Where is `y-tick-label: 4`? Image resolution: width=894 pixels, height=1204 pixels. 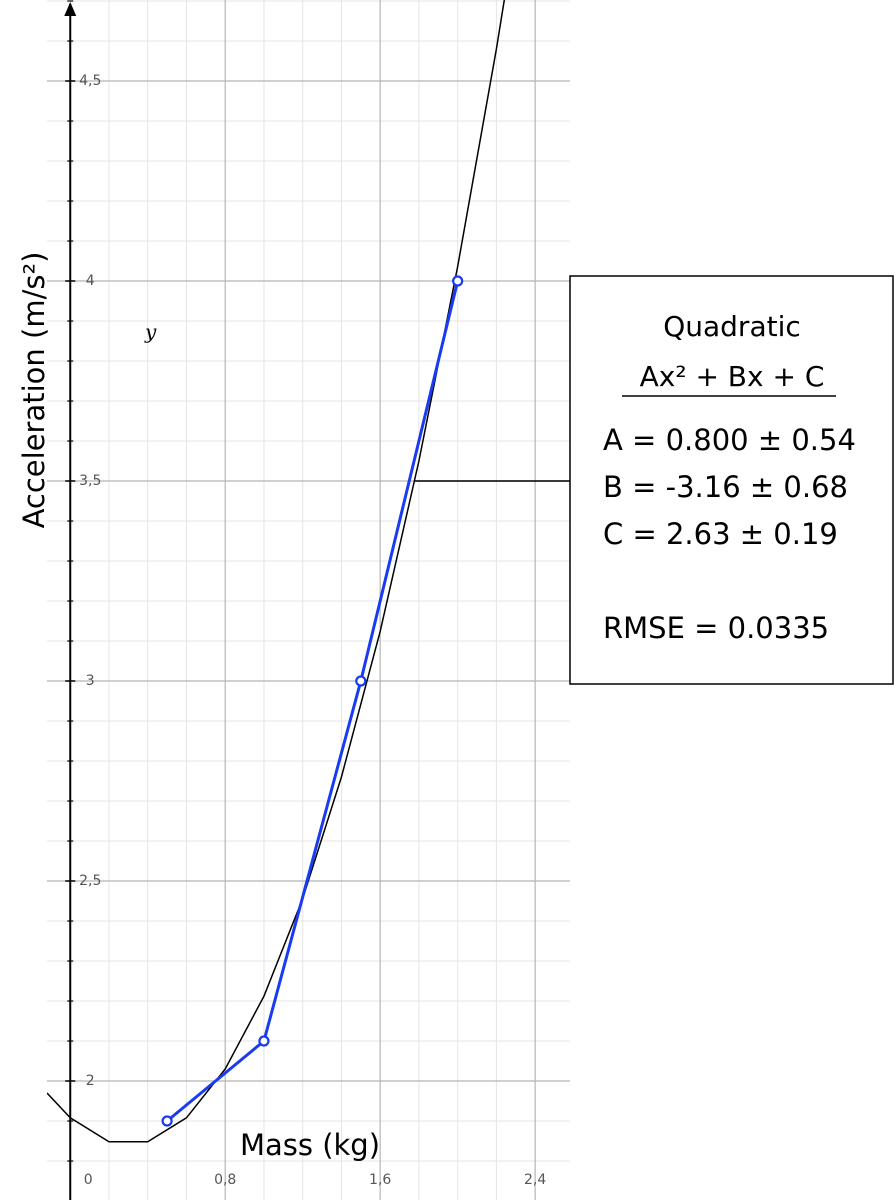 y-tick-label: 4 is located at coordinates (90, 281).